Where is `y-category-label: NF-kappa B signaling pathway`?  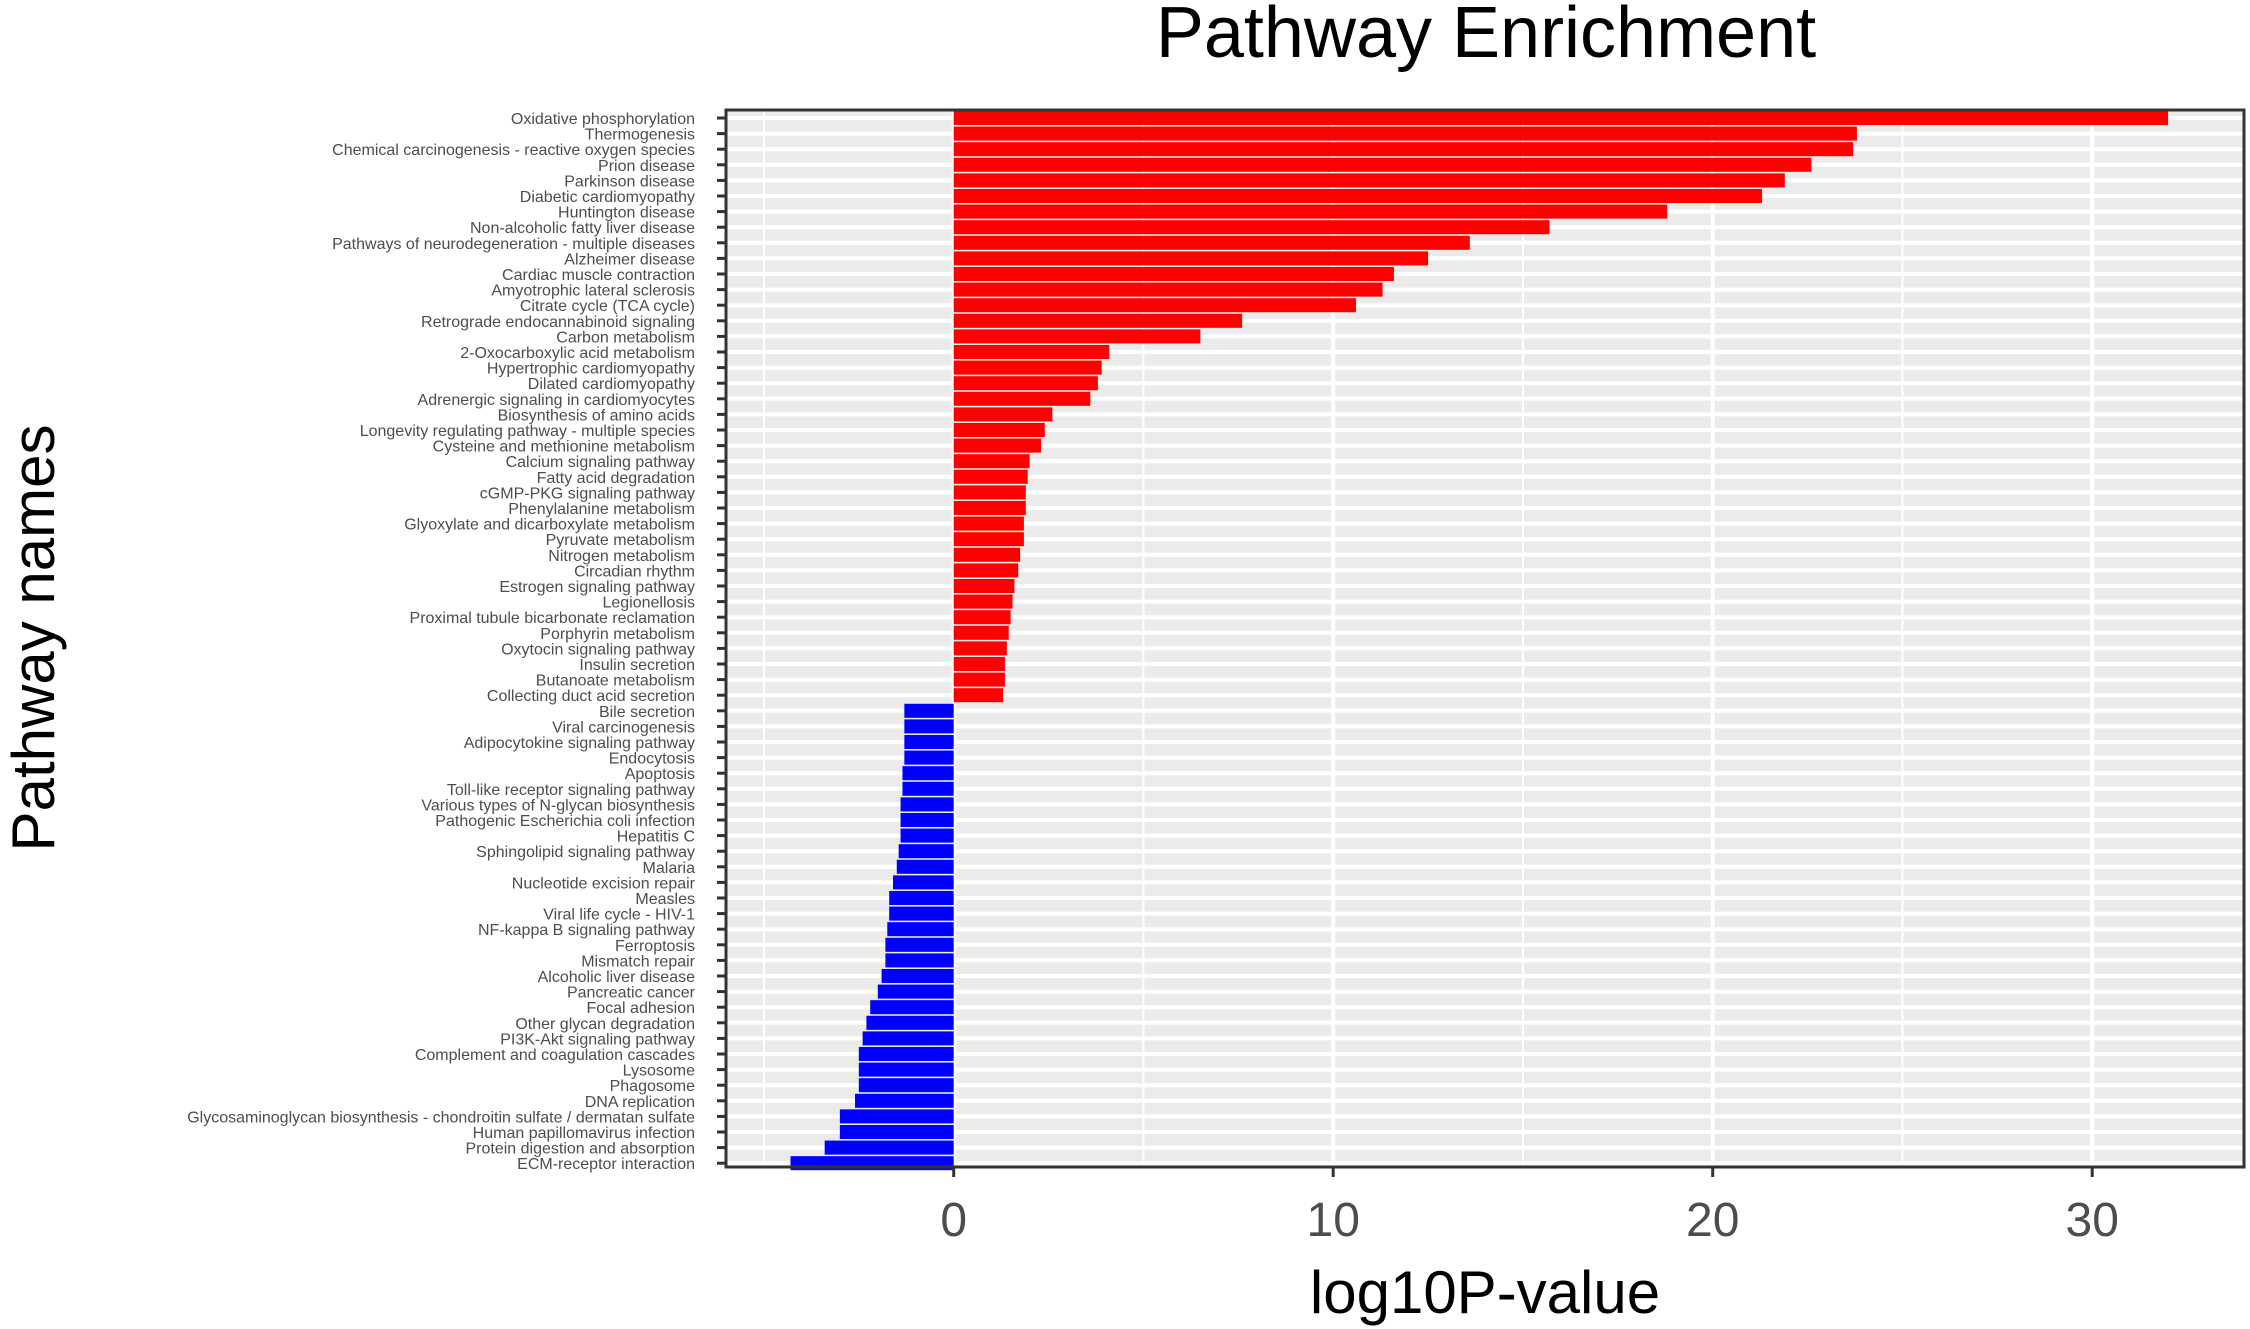 y-category-label: NF-kappa B signaling pathway is located at coordinates (586, 930).